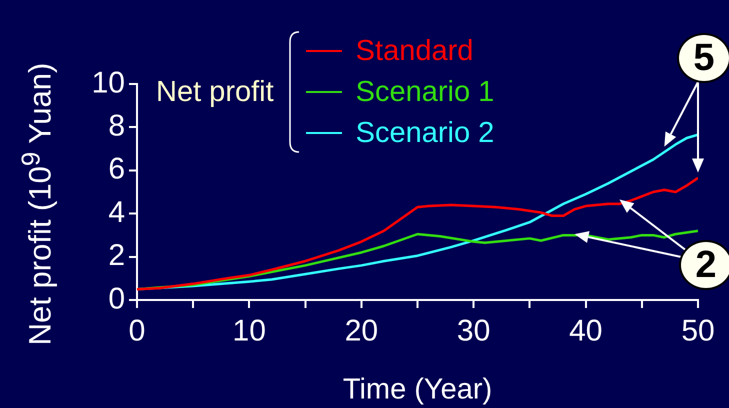 This screenshot has height=408, width=729. What do you see at coordinates (704, 265) in the screenshot?
I see `annotation: 2` at bounding box center [704, 265].